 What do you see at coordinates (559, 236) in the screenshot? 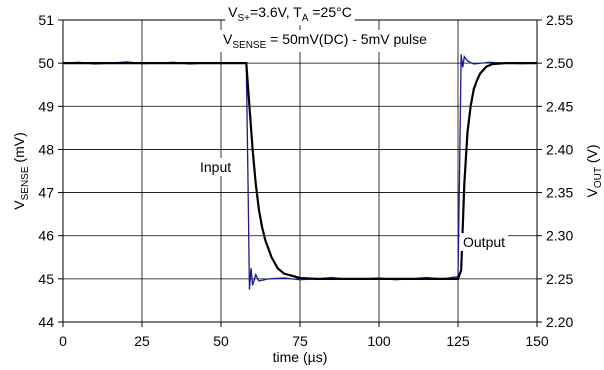
I see `y2-tick-label: 2.30` at bounding box center [559, 236].